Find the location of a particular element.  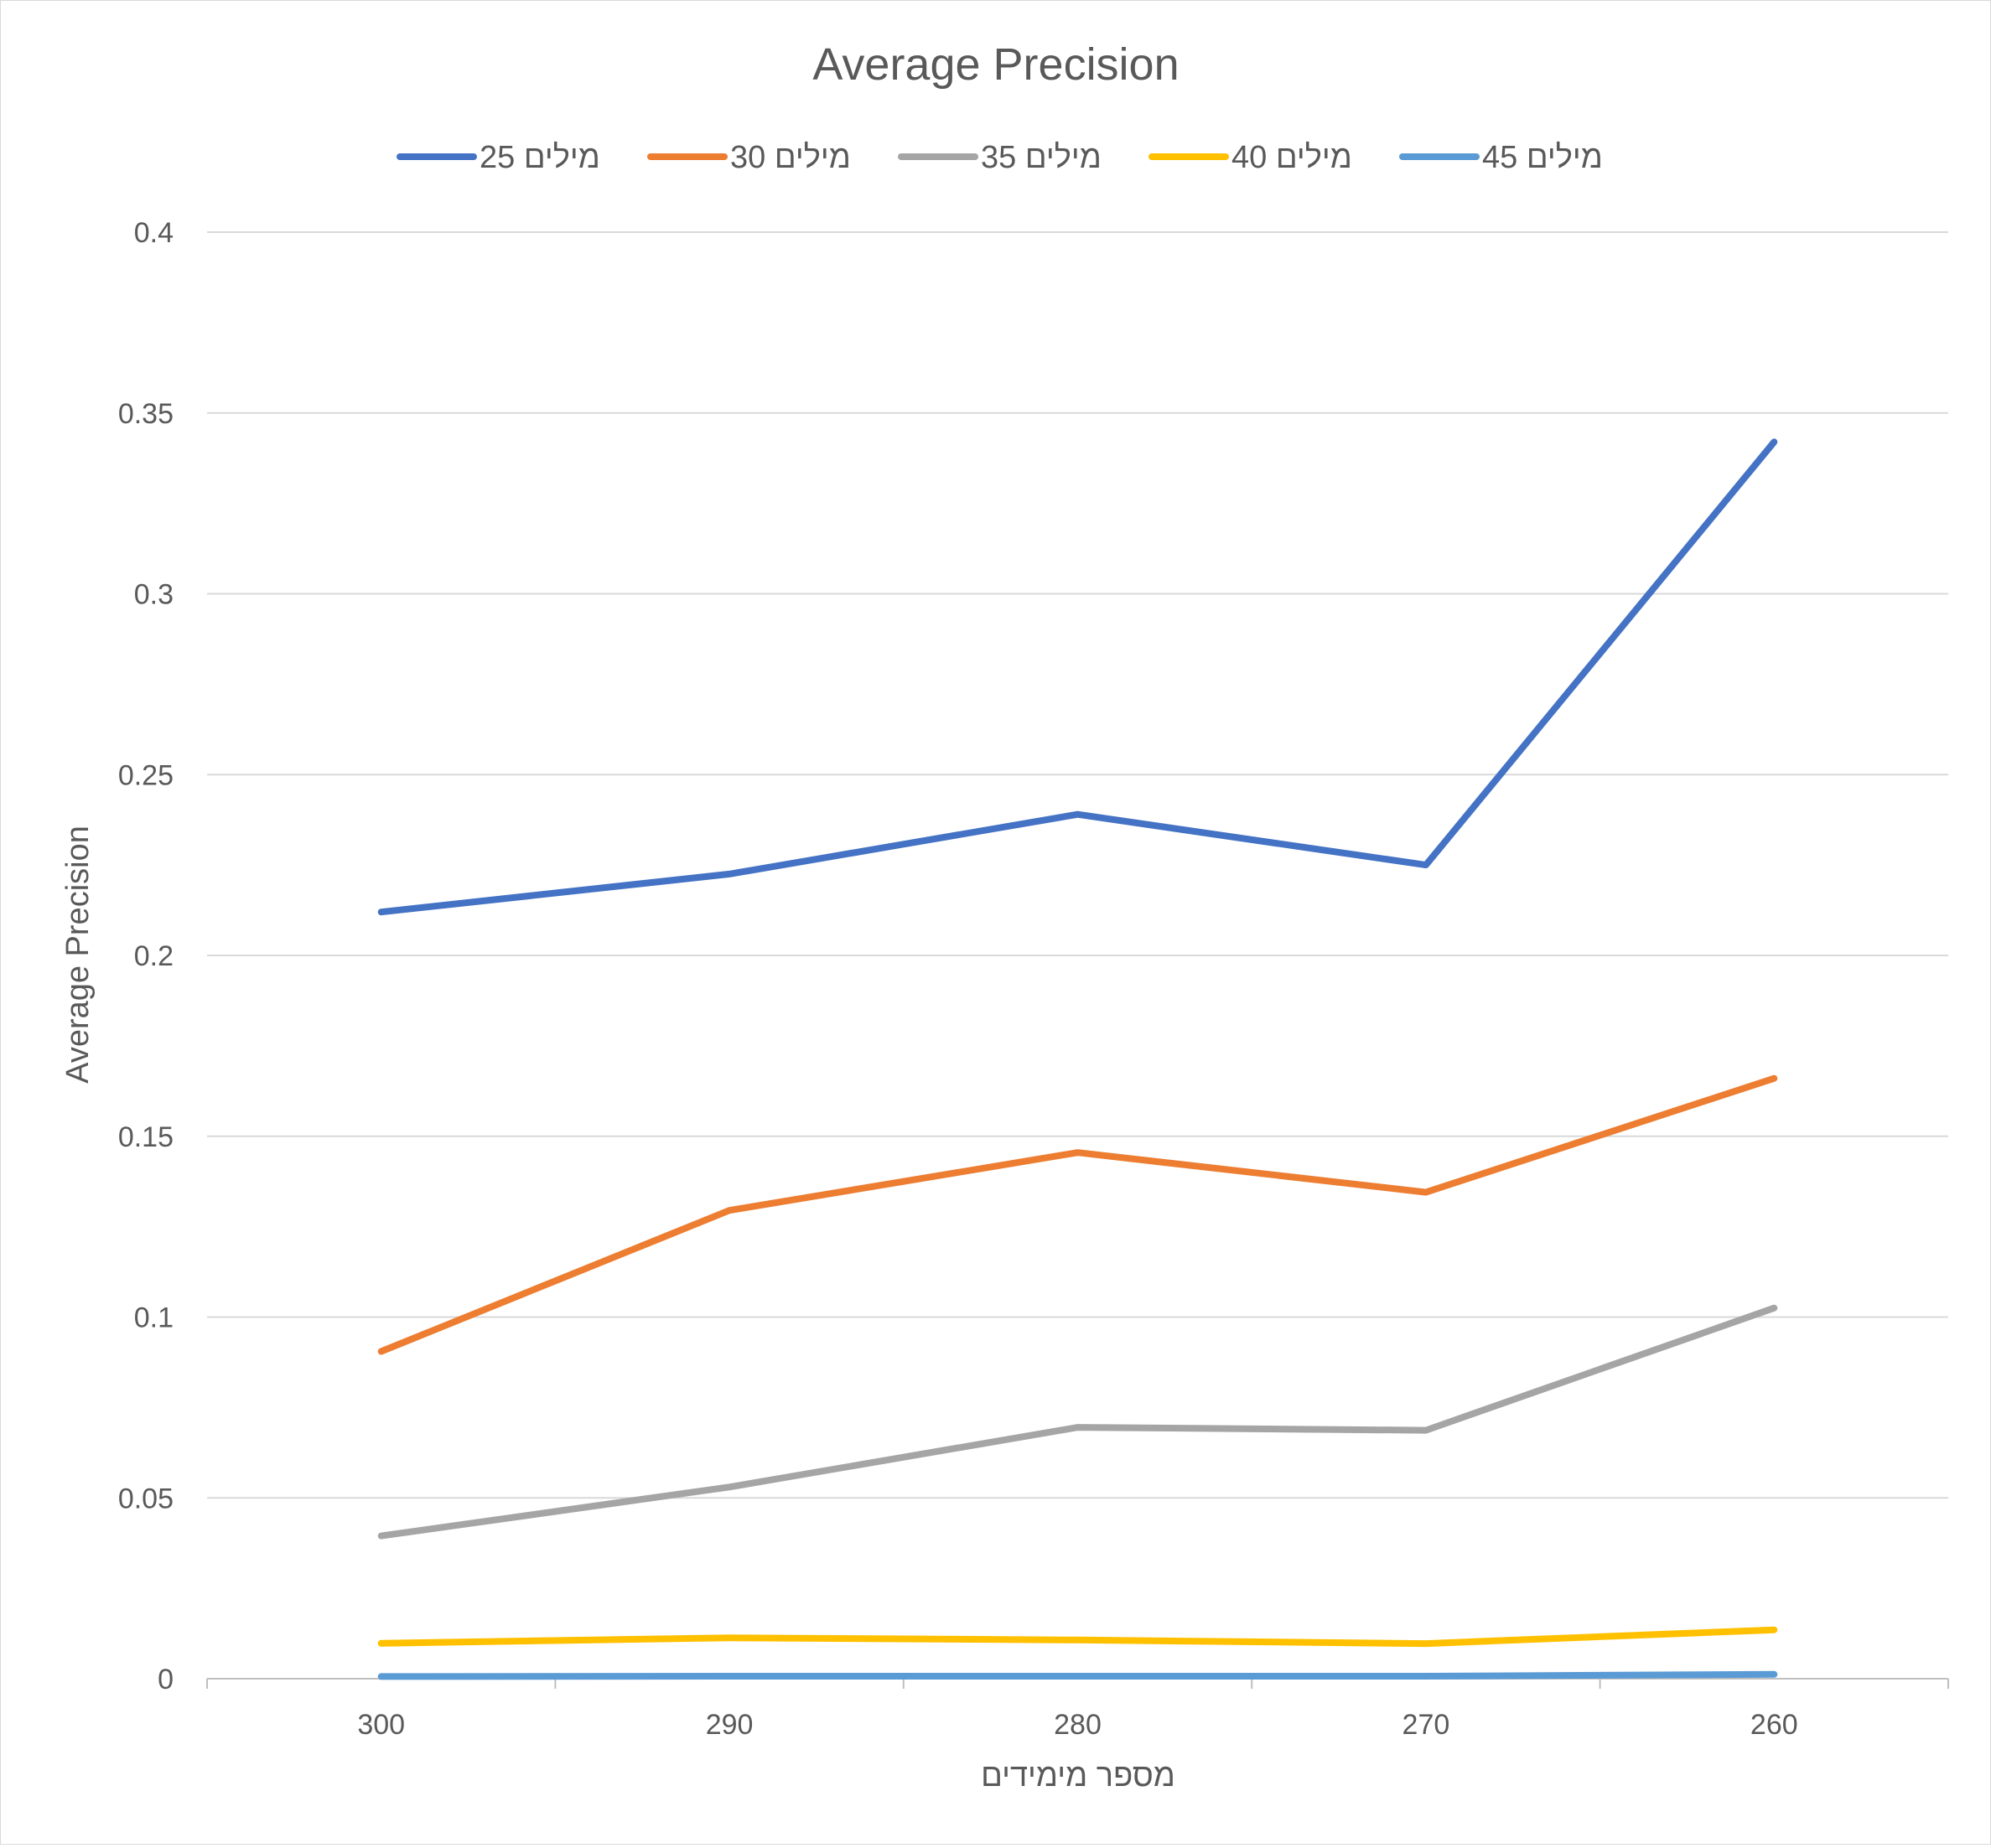

x-tick-label: 260 is located at coordinates (1774, 1725).